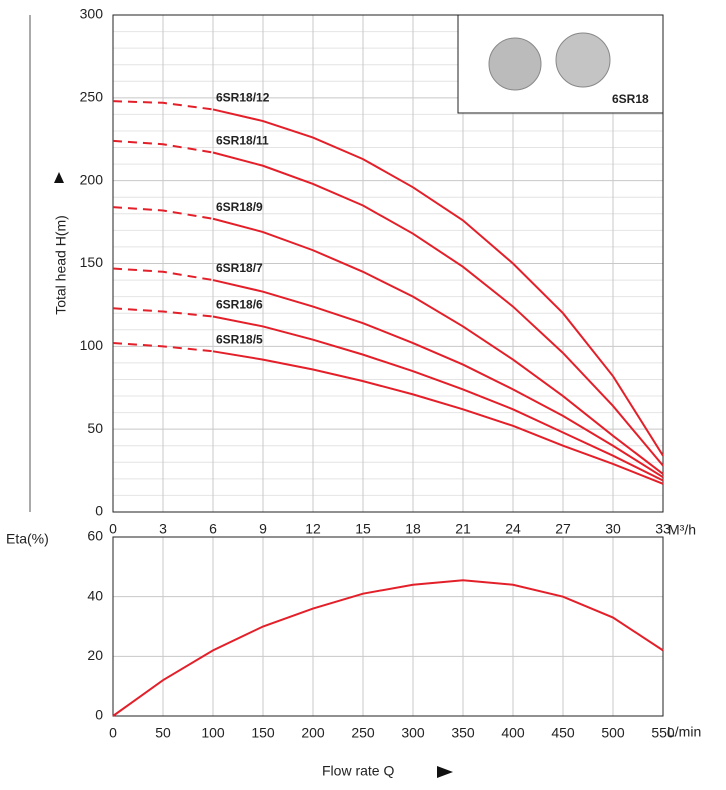  What do you see at coordinates (92, 262) in the screenshot?
I see `y-tick-label: 150` at bounding box center [92, 262].